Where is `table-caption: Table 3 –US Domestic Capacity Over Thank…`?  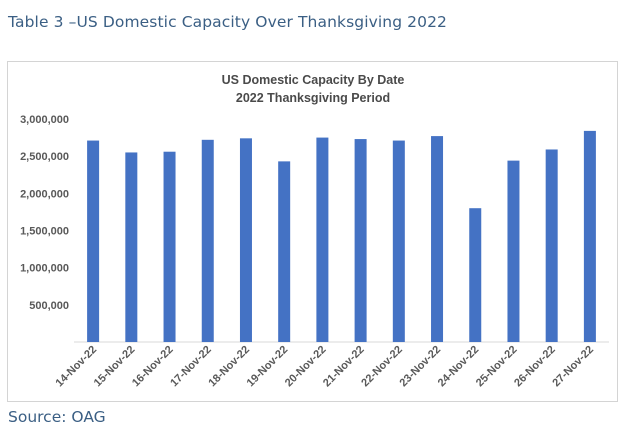 table-caption: Table 3 –US Domestic Capacity Over Thank… is located at coordinates (228, 22).